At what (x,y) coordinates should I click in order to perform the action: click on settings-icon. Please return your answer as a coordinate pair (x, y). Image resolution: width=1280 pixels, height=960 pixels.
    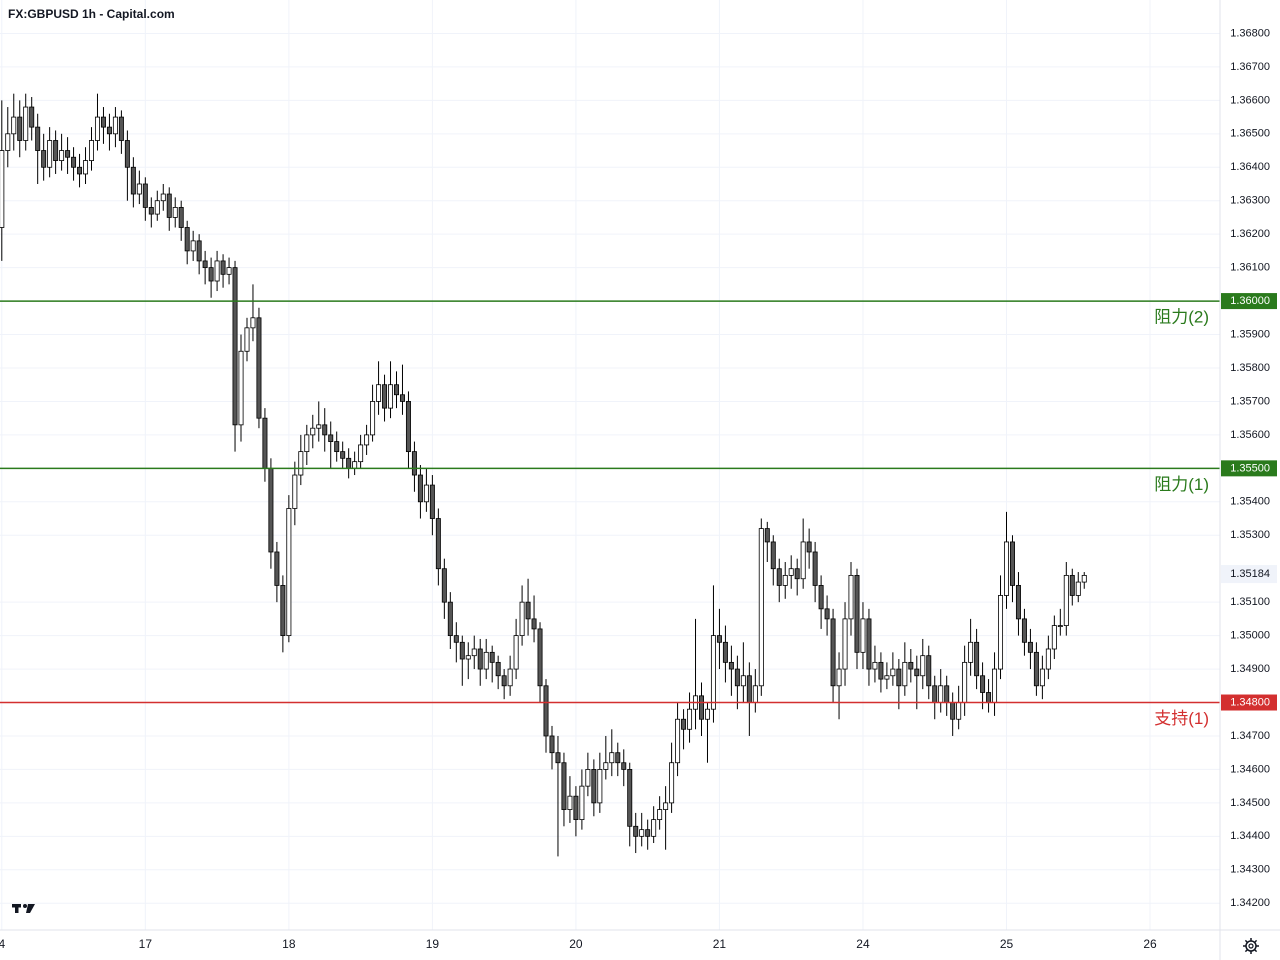
    Looking at the image, I should click on (1251, 946).